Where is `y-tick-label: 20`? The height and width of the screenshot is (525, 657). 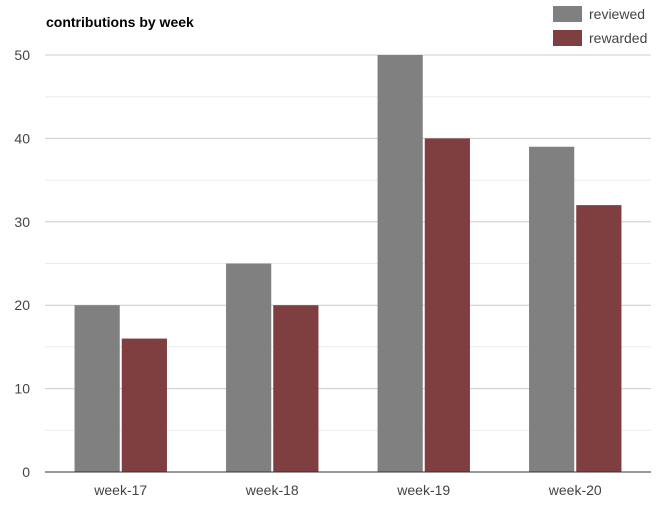
y-tick-label: 20 is located at coordinates (22, 305).